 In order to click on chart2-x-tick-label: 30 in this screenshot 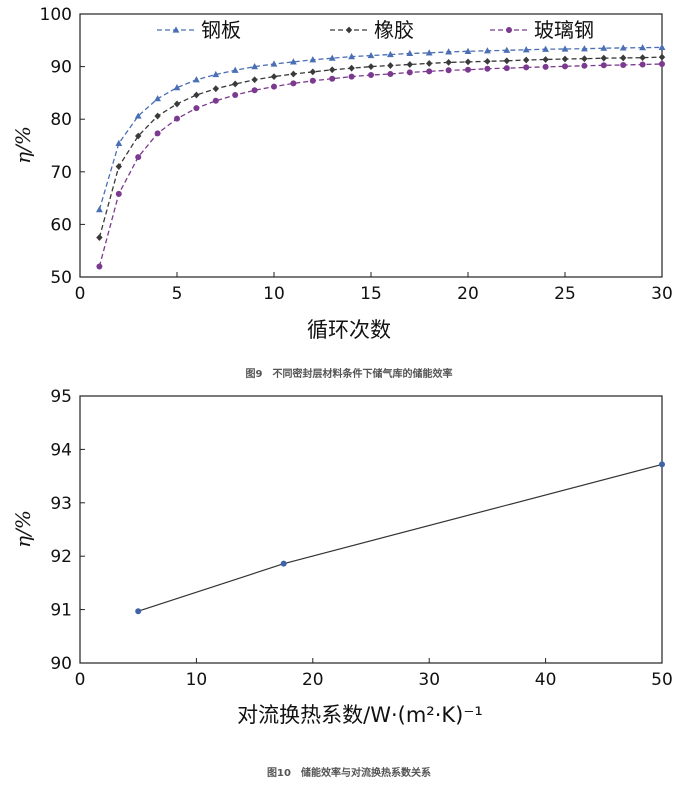, I will do `click(429, 680)`.